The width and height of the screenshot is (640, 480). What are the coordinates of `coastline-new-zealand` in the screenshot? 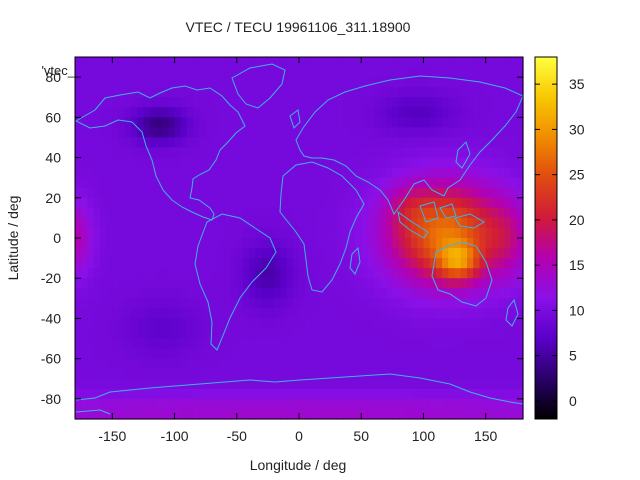 It's located at (512, 312).